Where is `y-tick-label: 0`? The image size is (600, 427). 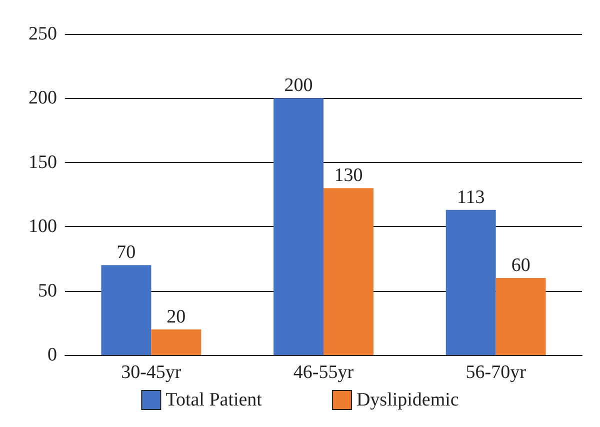 y-tick-label: 0 is located at coordinates (52, 355).